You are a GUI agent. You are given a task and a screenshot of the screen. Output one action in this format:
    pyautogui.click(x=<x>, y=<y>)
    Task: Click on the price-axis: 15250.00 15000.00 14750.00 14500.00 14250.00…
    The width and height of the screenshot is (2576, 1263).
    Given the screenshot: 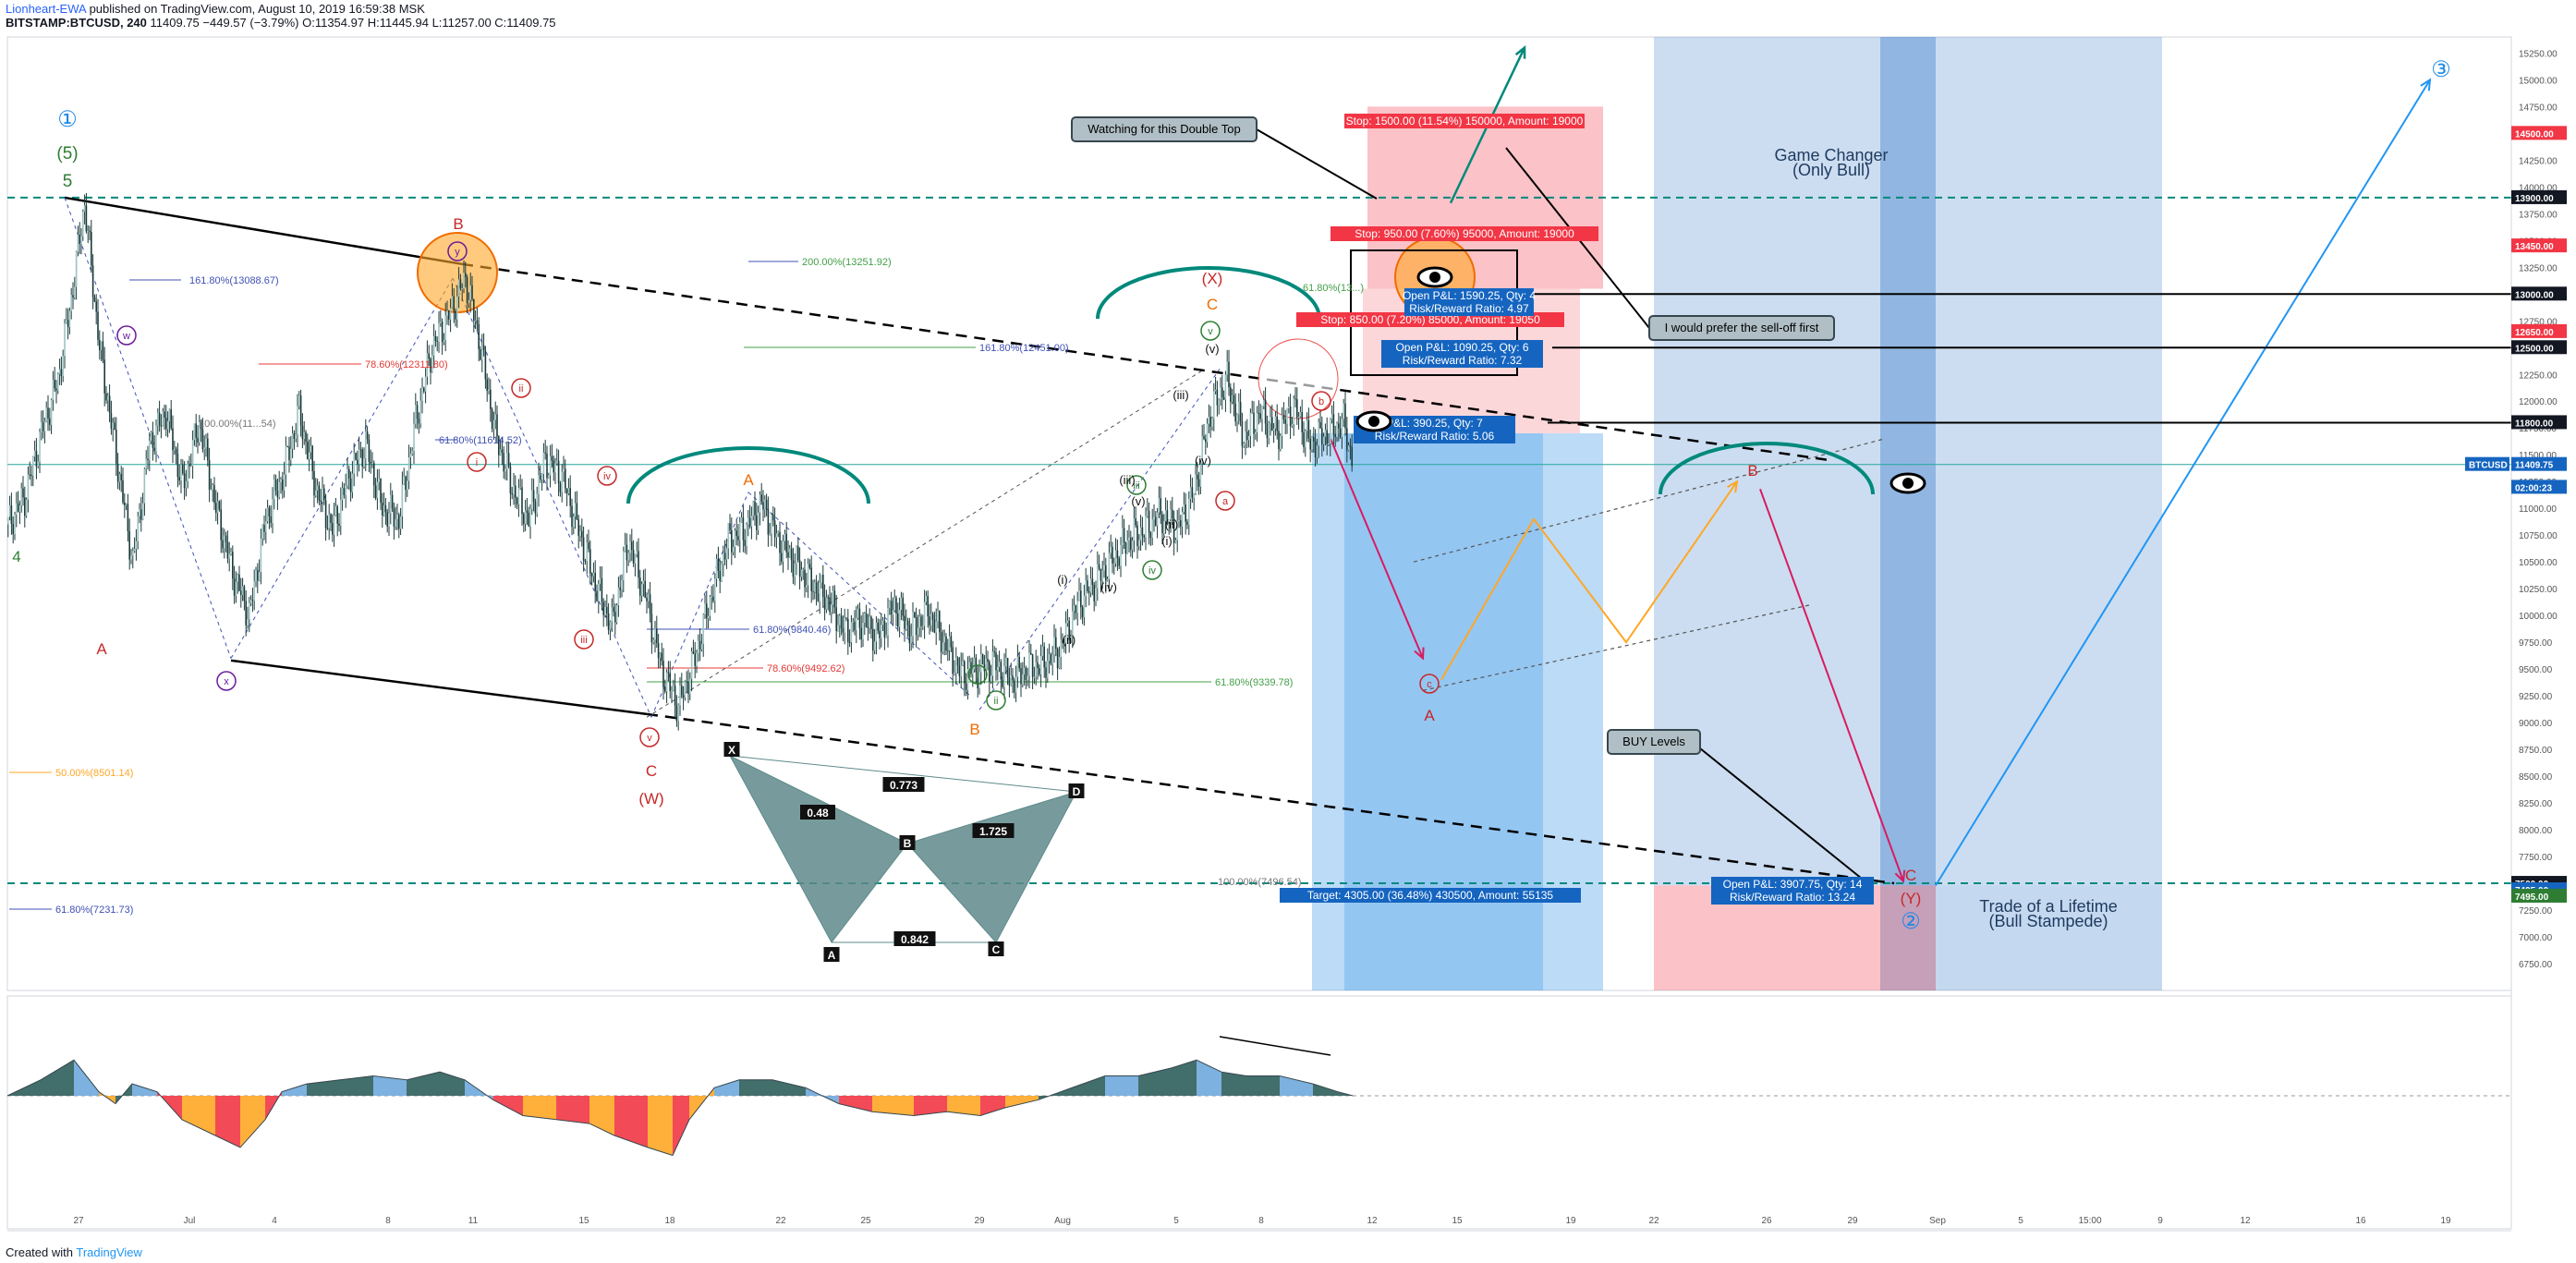 What is the action you would take?
    pyautogui.click(x=2520, y=637)
    